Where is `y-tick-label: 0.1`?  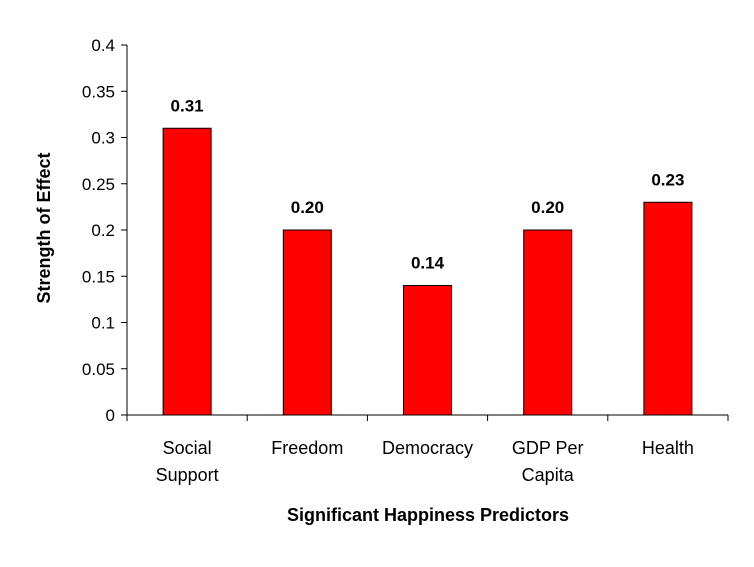
y-tick-label: 0.1 is located at coordinates (103, 323).